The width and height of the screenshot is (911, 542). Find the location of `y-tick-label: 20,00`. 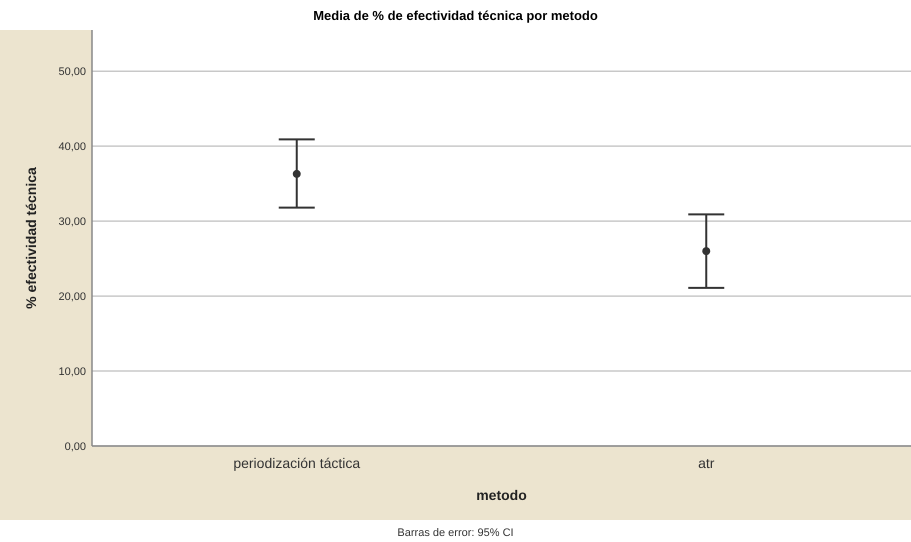

y-tick-label: 20,00 is located at coordinates (72, 296).